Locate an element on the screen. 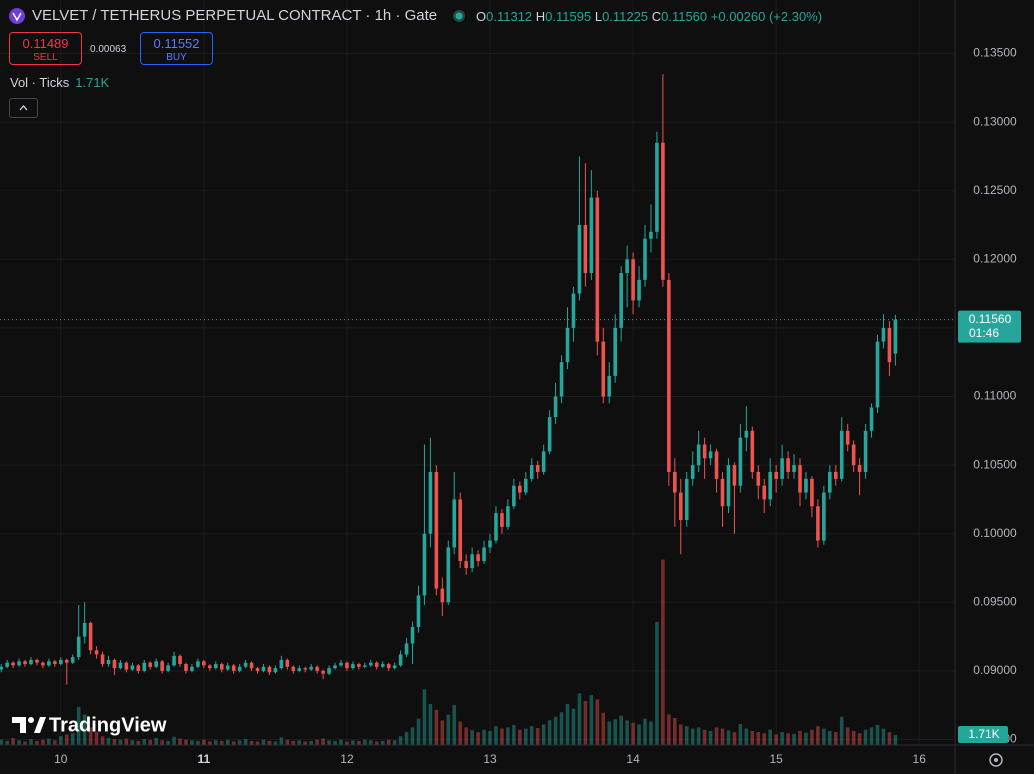 The image size is (1034, 774). spread: 0.00063 is located at coordinates (108, 49).